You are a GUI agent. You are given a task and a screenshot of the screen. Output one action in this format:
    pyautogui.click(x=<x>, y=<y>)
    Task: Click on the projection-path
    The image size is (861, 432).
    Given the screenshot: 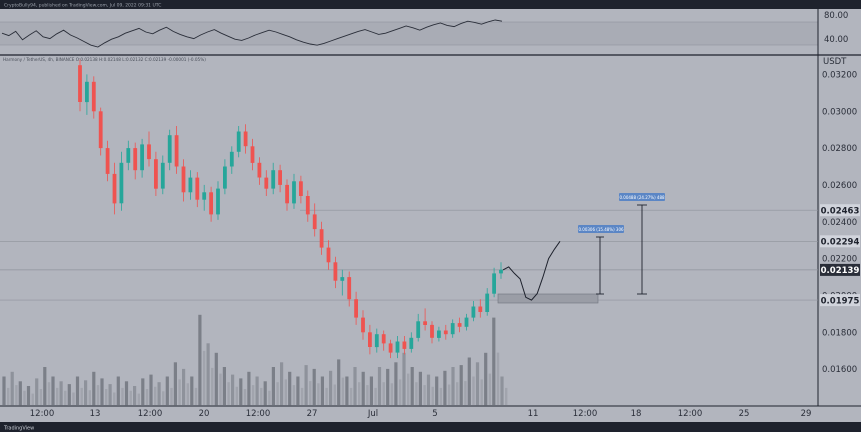 What is the action you would take?
    pyautogui.click(x=531, y=271)
    